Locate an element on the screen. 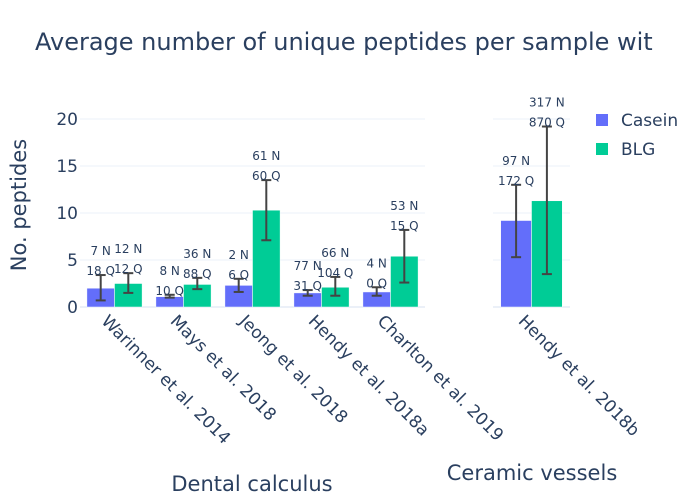 This screenshot has height=504, width=700. x-tick-label: Hendy et al. 2018b is located at coordinates (578, 375).